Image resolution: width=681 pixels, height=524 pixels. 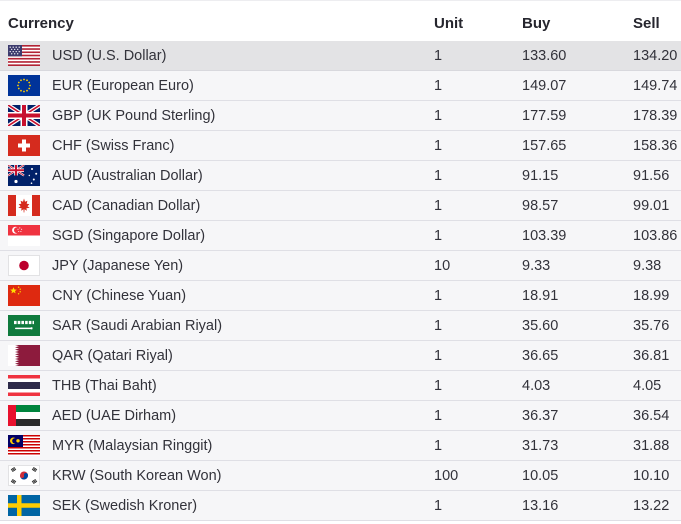 What do you see at coordinates (340, 176) in the screenshot?
I see `table-row: AUD (Australian Dollar) 1 91.15 91.56` at bounding box center [340, 176].